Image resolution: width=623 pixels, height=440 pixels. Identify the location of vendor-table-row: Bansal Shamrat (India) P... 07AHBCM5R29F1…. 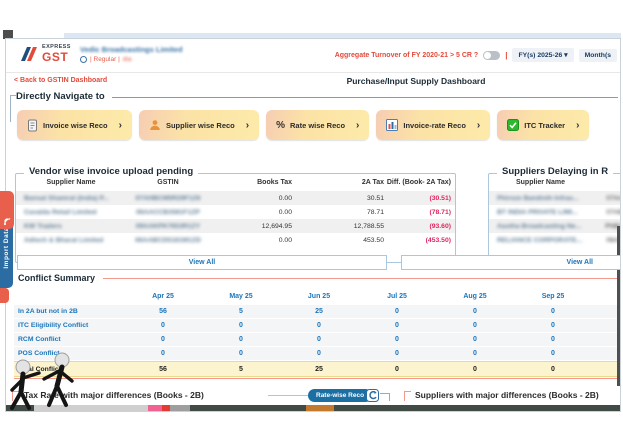
(235, 198).